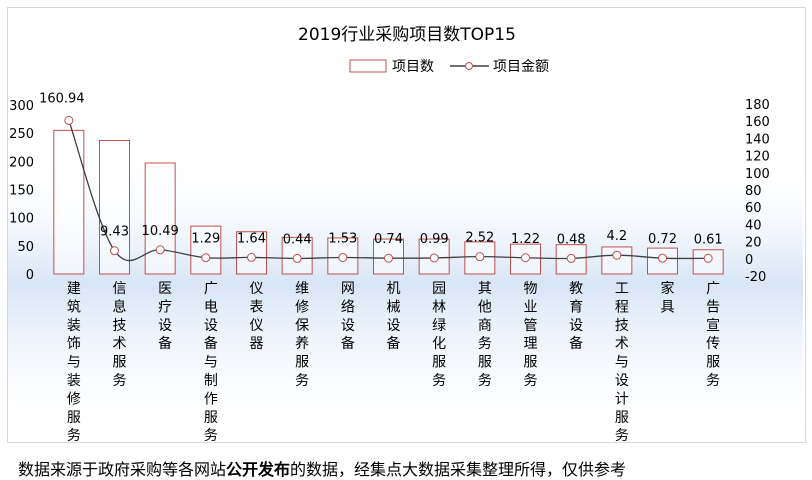 This screenshot has width=812, height=480. What do you see at coordinates (485, 326) in the screenshot?
I see `category-label-char: 商` at bounding box center [485, 326].